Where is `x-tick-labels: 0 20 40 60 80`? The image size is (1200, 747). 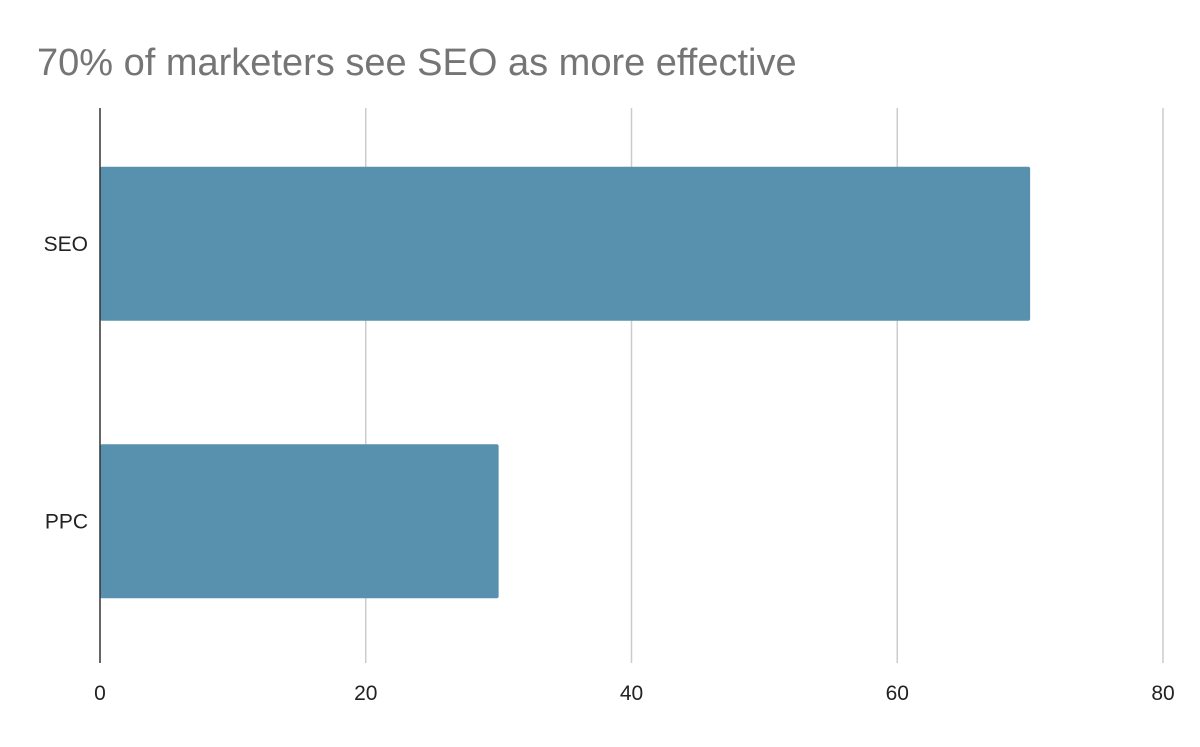 x-tick-labels: 0 20 40 60 80 is located at coordinates (634, 693).